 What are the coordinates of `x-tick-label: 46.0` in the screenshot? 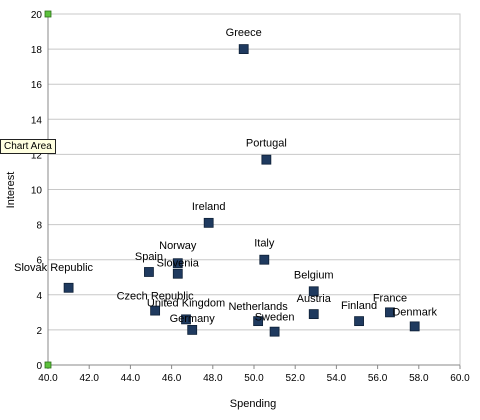 It's located at (172, 378).